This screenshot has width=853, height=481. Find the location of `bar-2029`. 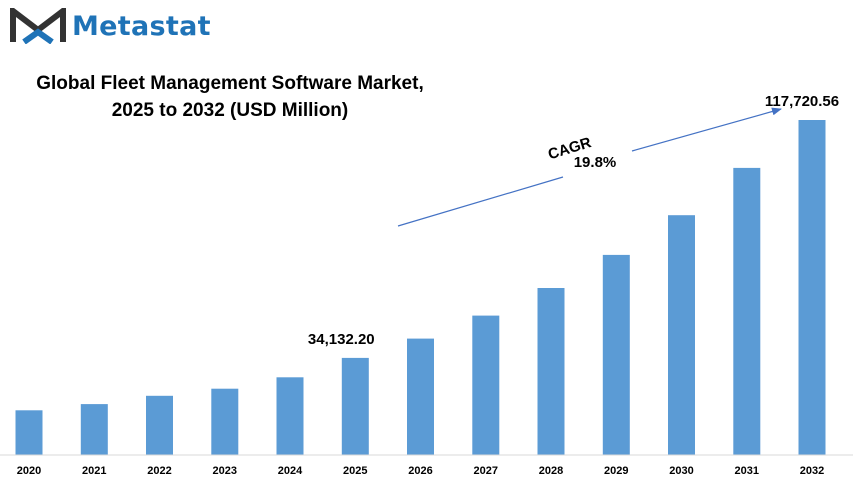

bar-2029 is located at coordinates (616, 354).